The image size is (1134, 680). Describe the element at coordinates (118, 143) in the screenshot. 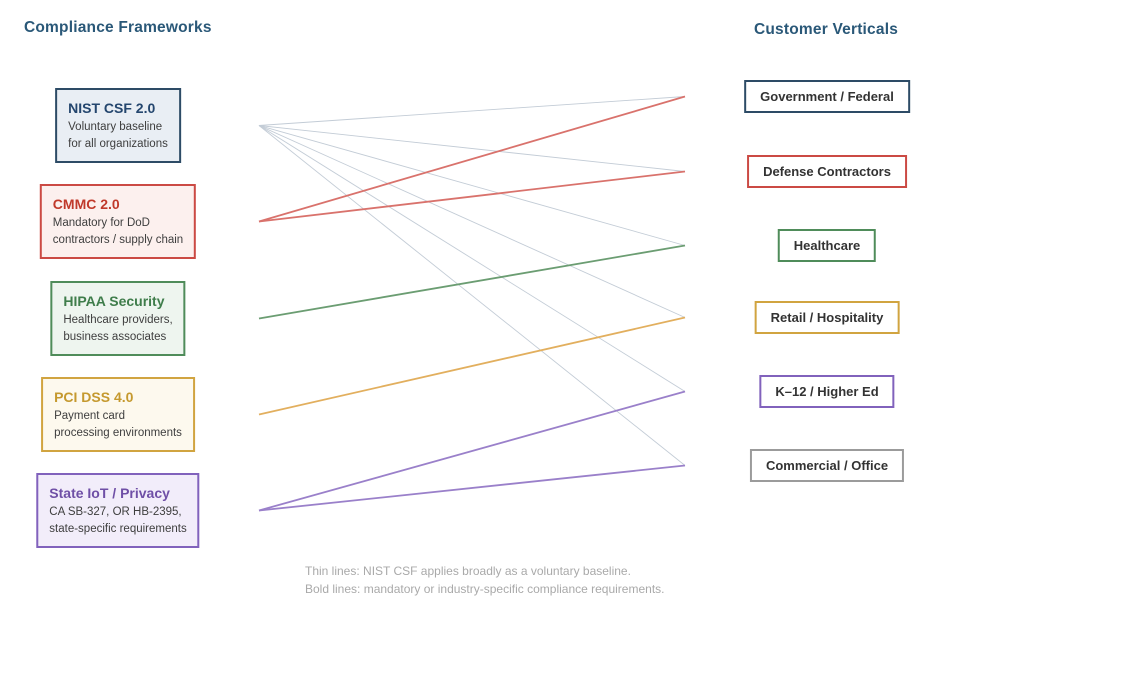

I see `framework-desc-line2: for all organizations` at that location.